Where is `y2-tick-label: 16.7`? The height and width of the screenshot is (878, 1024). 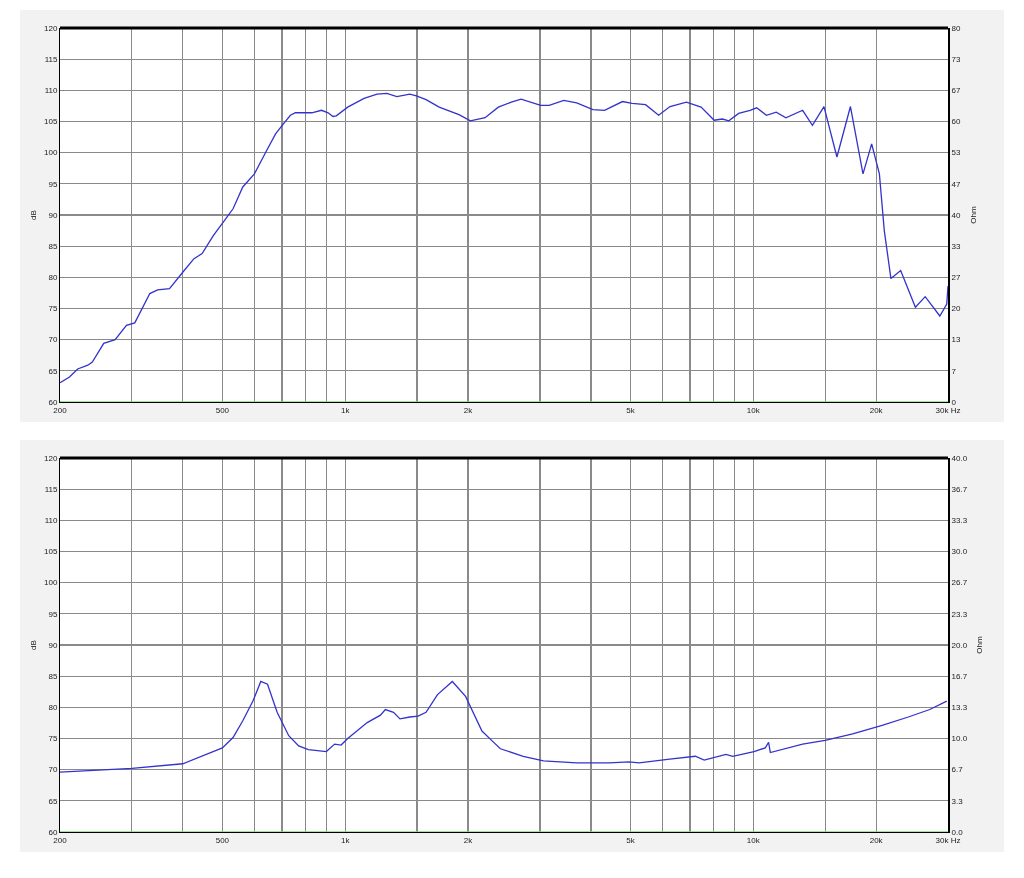
y2-tick-label: 16.7 is located at coordinates (959, 676).